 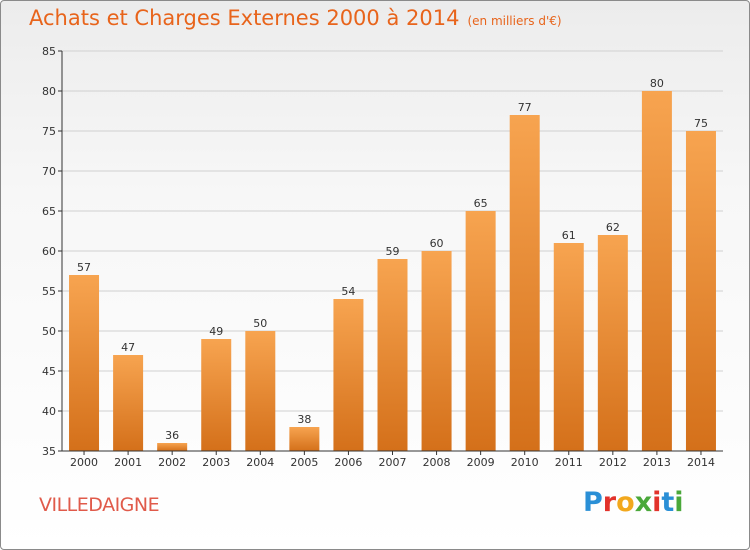 What do you see at coordinates (436, 351) in the screenshot?
I see `bar-2008` at bounding box center [436, 351].